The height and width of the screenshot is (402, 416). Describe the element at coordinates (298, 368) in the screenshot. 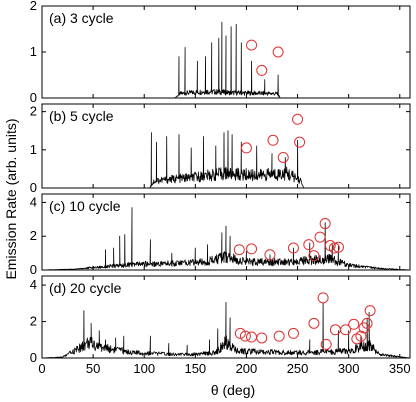

I see `x-tick-label: 250` at that location.